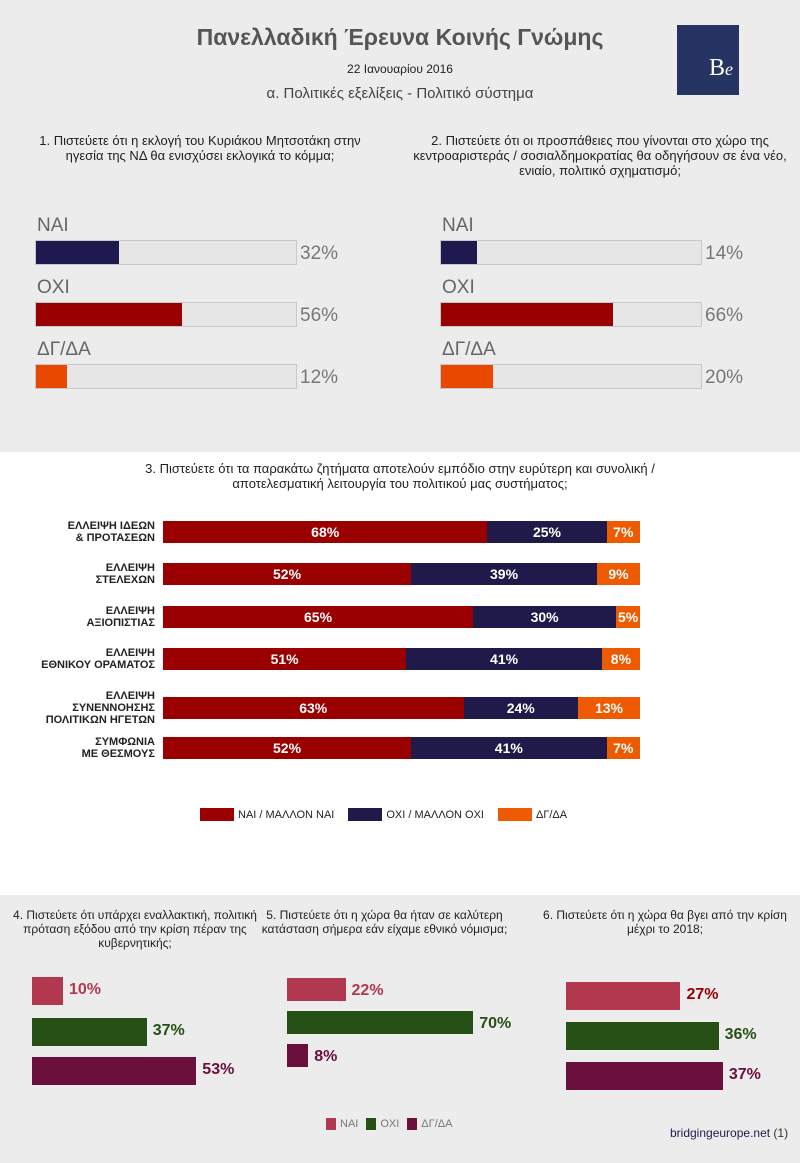 The height and width of the screenshot is (1163, 800). I want to click on legend-label: ΝΑΙ, so click(349, 1124).